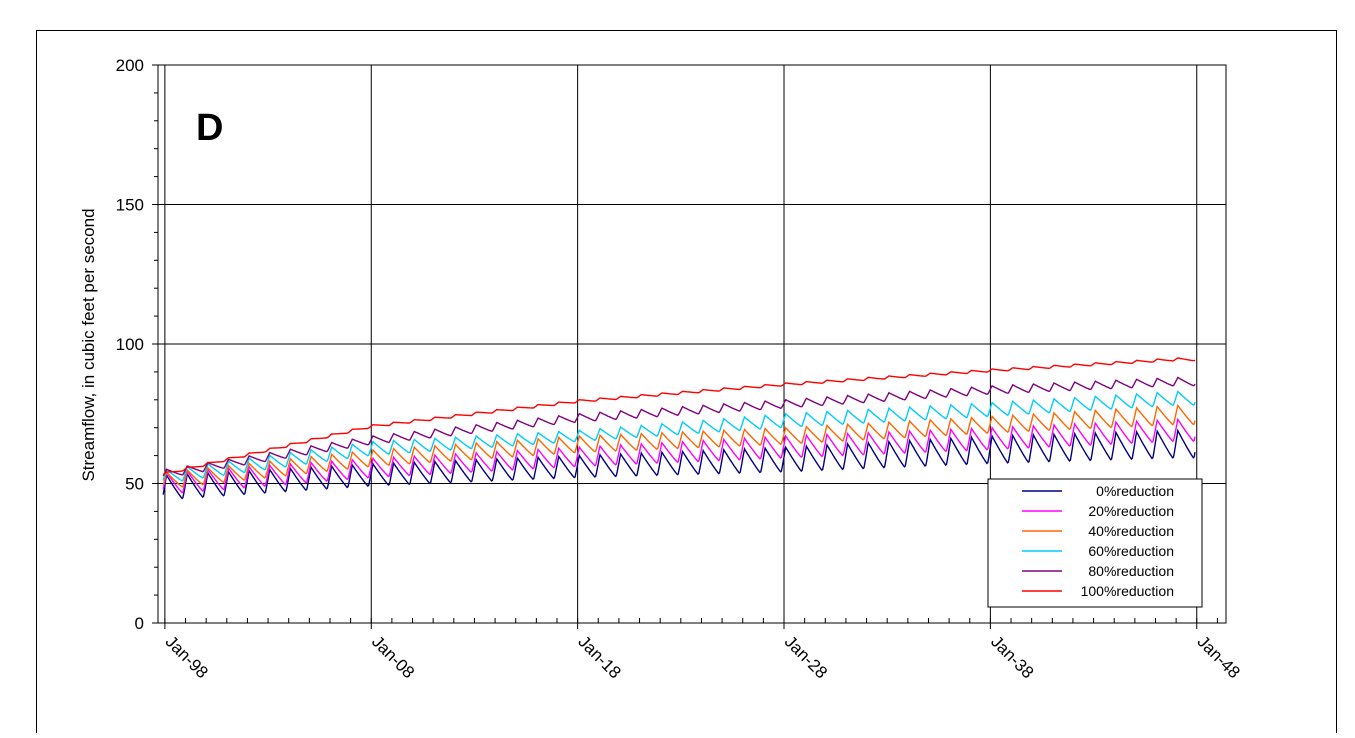 This screenshot has width=1355, height=738. Describe the element at coordinates (1131, 531) in the screenshot. I see `legend-label: 40%reduction` at that location.